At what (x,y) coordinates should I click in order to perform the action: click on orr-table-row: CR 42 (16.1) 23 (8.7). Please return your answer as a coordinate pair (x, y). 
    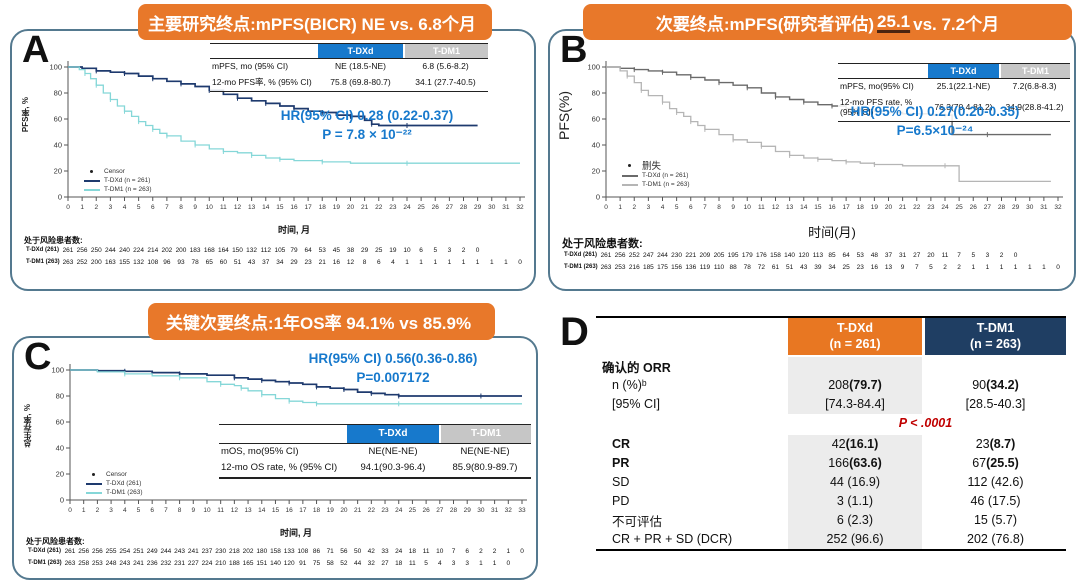
    Looking at the image, I should click on (831, 444).